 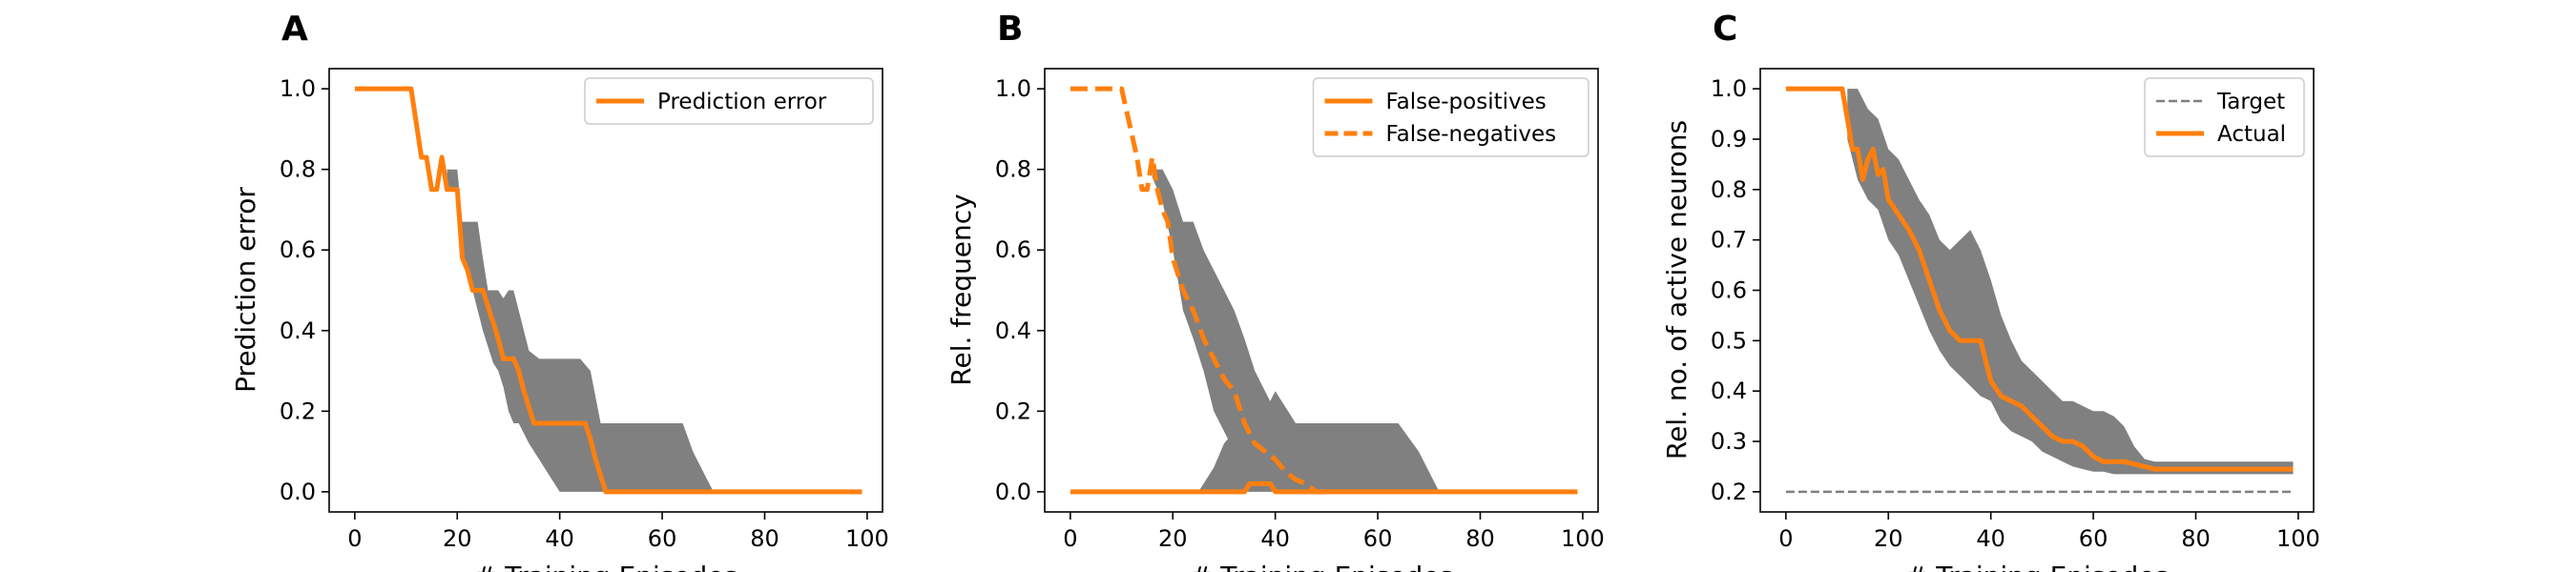 What do you see at coordinates (1010, 29) in the screenshot?
I see `panel-letter-b: B` at bounding box center [1010, 29].